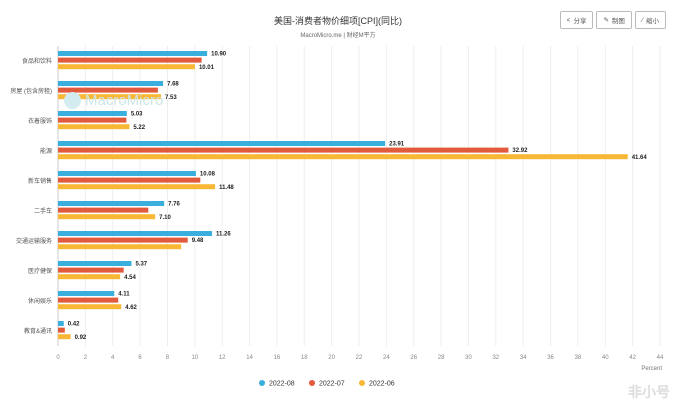  Describe the element at coordinates (34, 241) in the screenshot. I see `category-label: 交通运输服务` at that location.